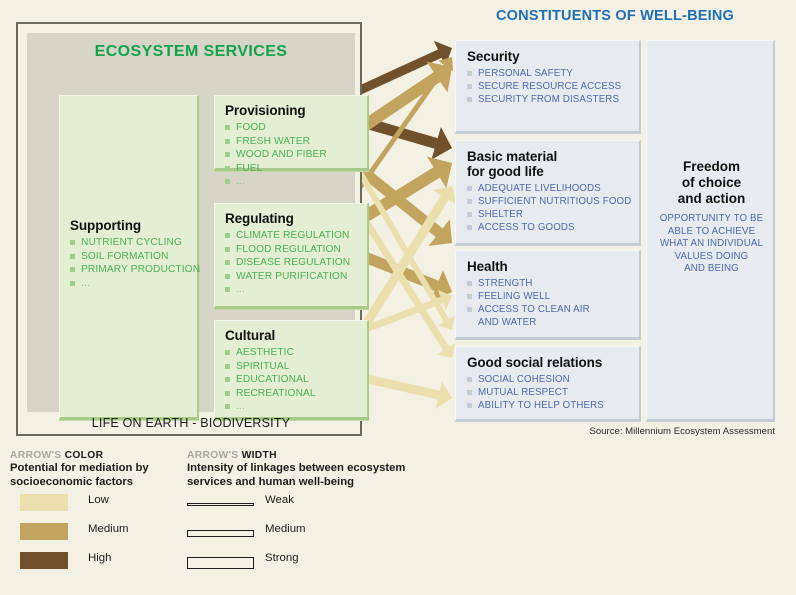 Image resolution: width=796 pixels, height=595 pixels. What do you see at coordinates (105, 225) in the screenshot?
I see `card-heading: Supporting` at bounding box center [105, 225].